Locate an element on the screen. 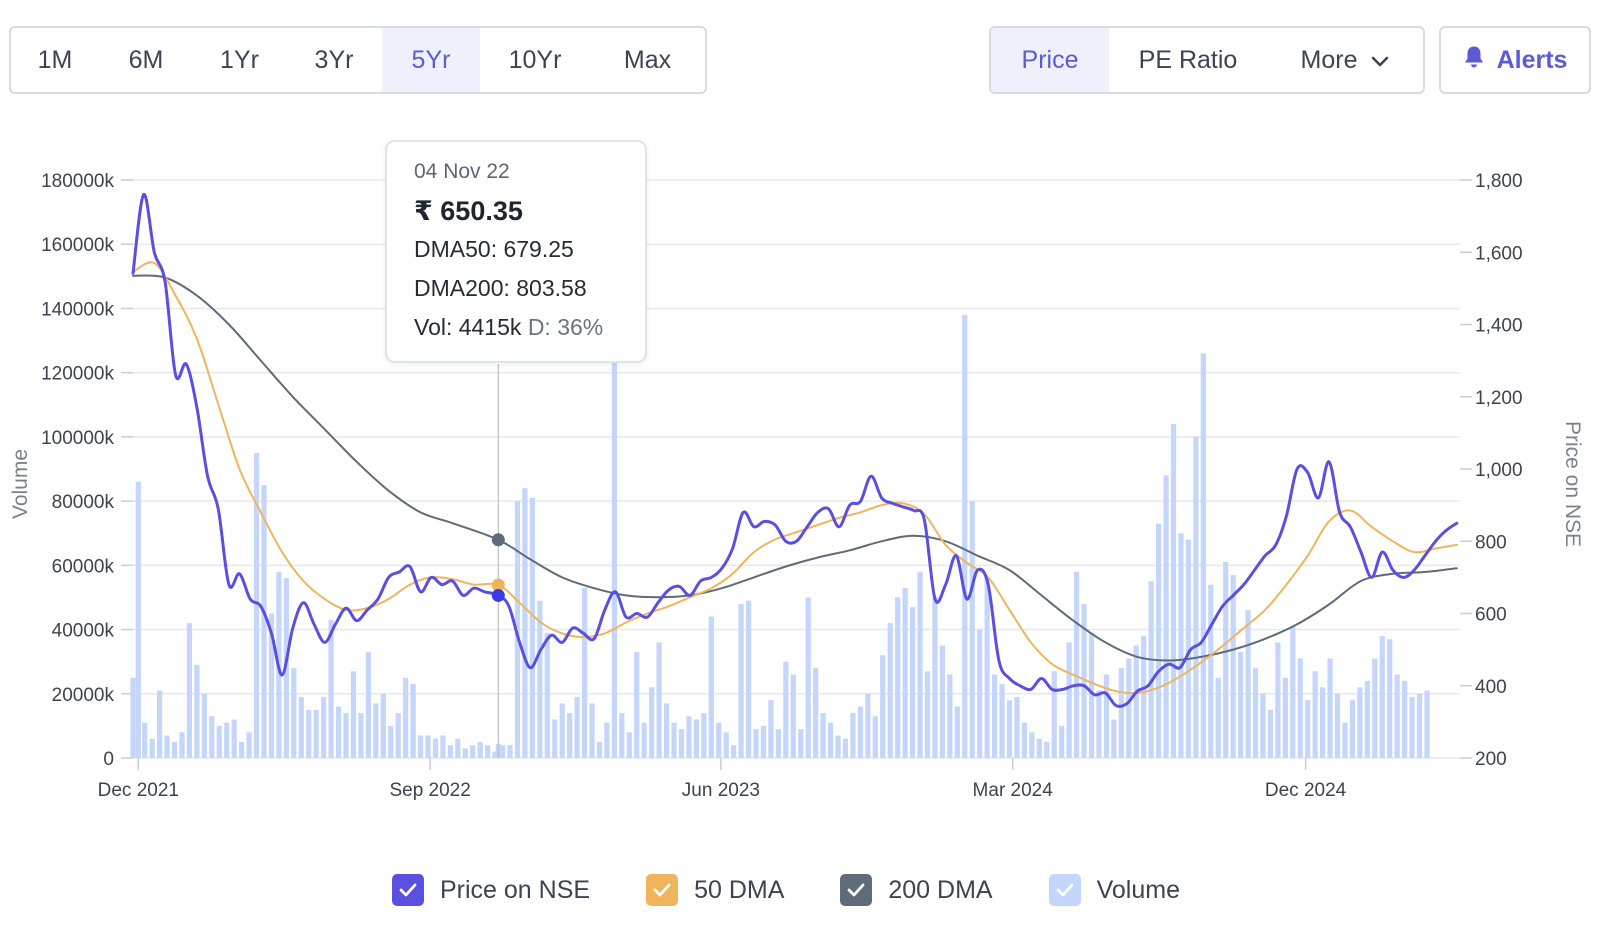 Image resolution: width=1600 pixels, height=938 pixels. legend-item-volume: Volume is located at coordinates (1114, 890).